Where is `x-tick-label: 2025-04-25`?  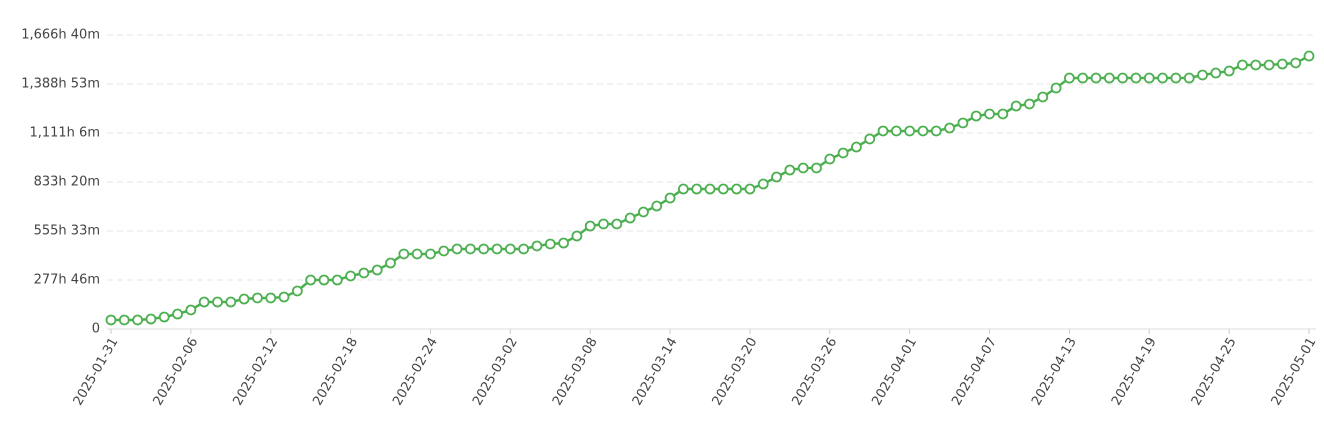
x-tick-label: 2025-04-25 is located at coordinates (1214, 371).